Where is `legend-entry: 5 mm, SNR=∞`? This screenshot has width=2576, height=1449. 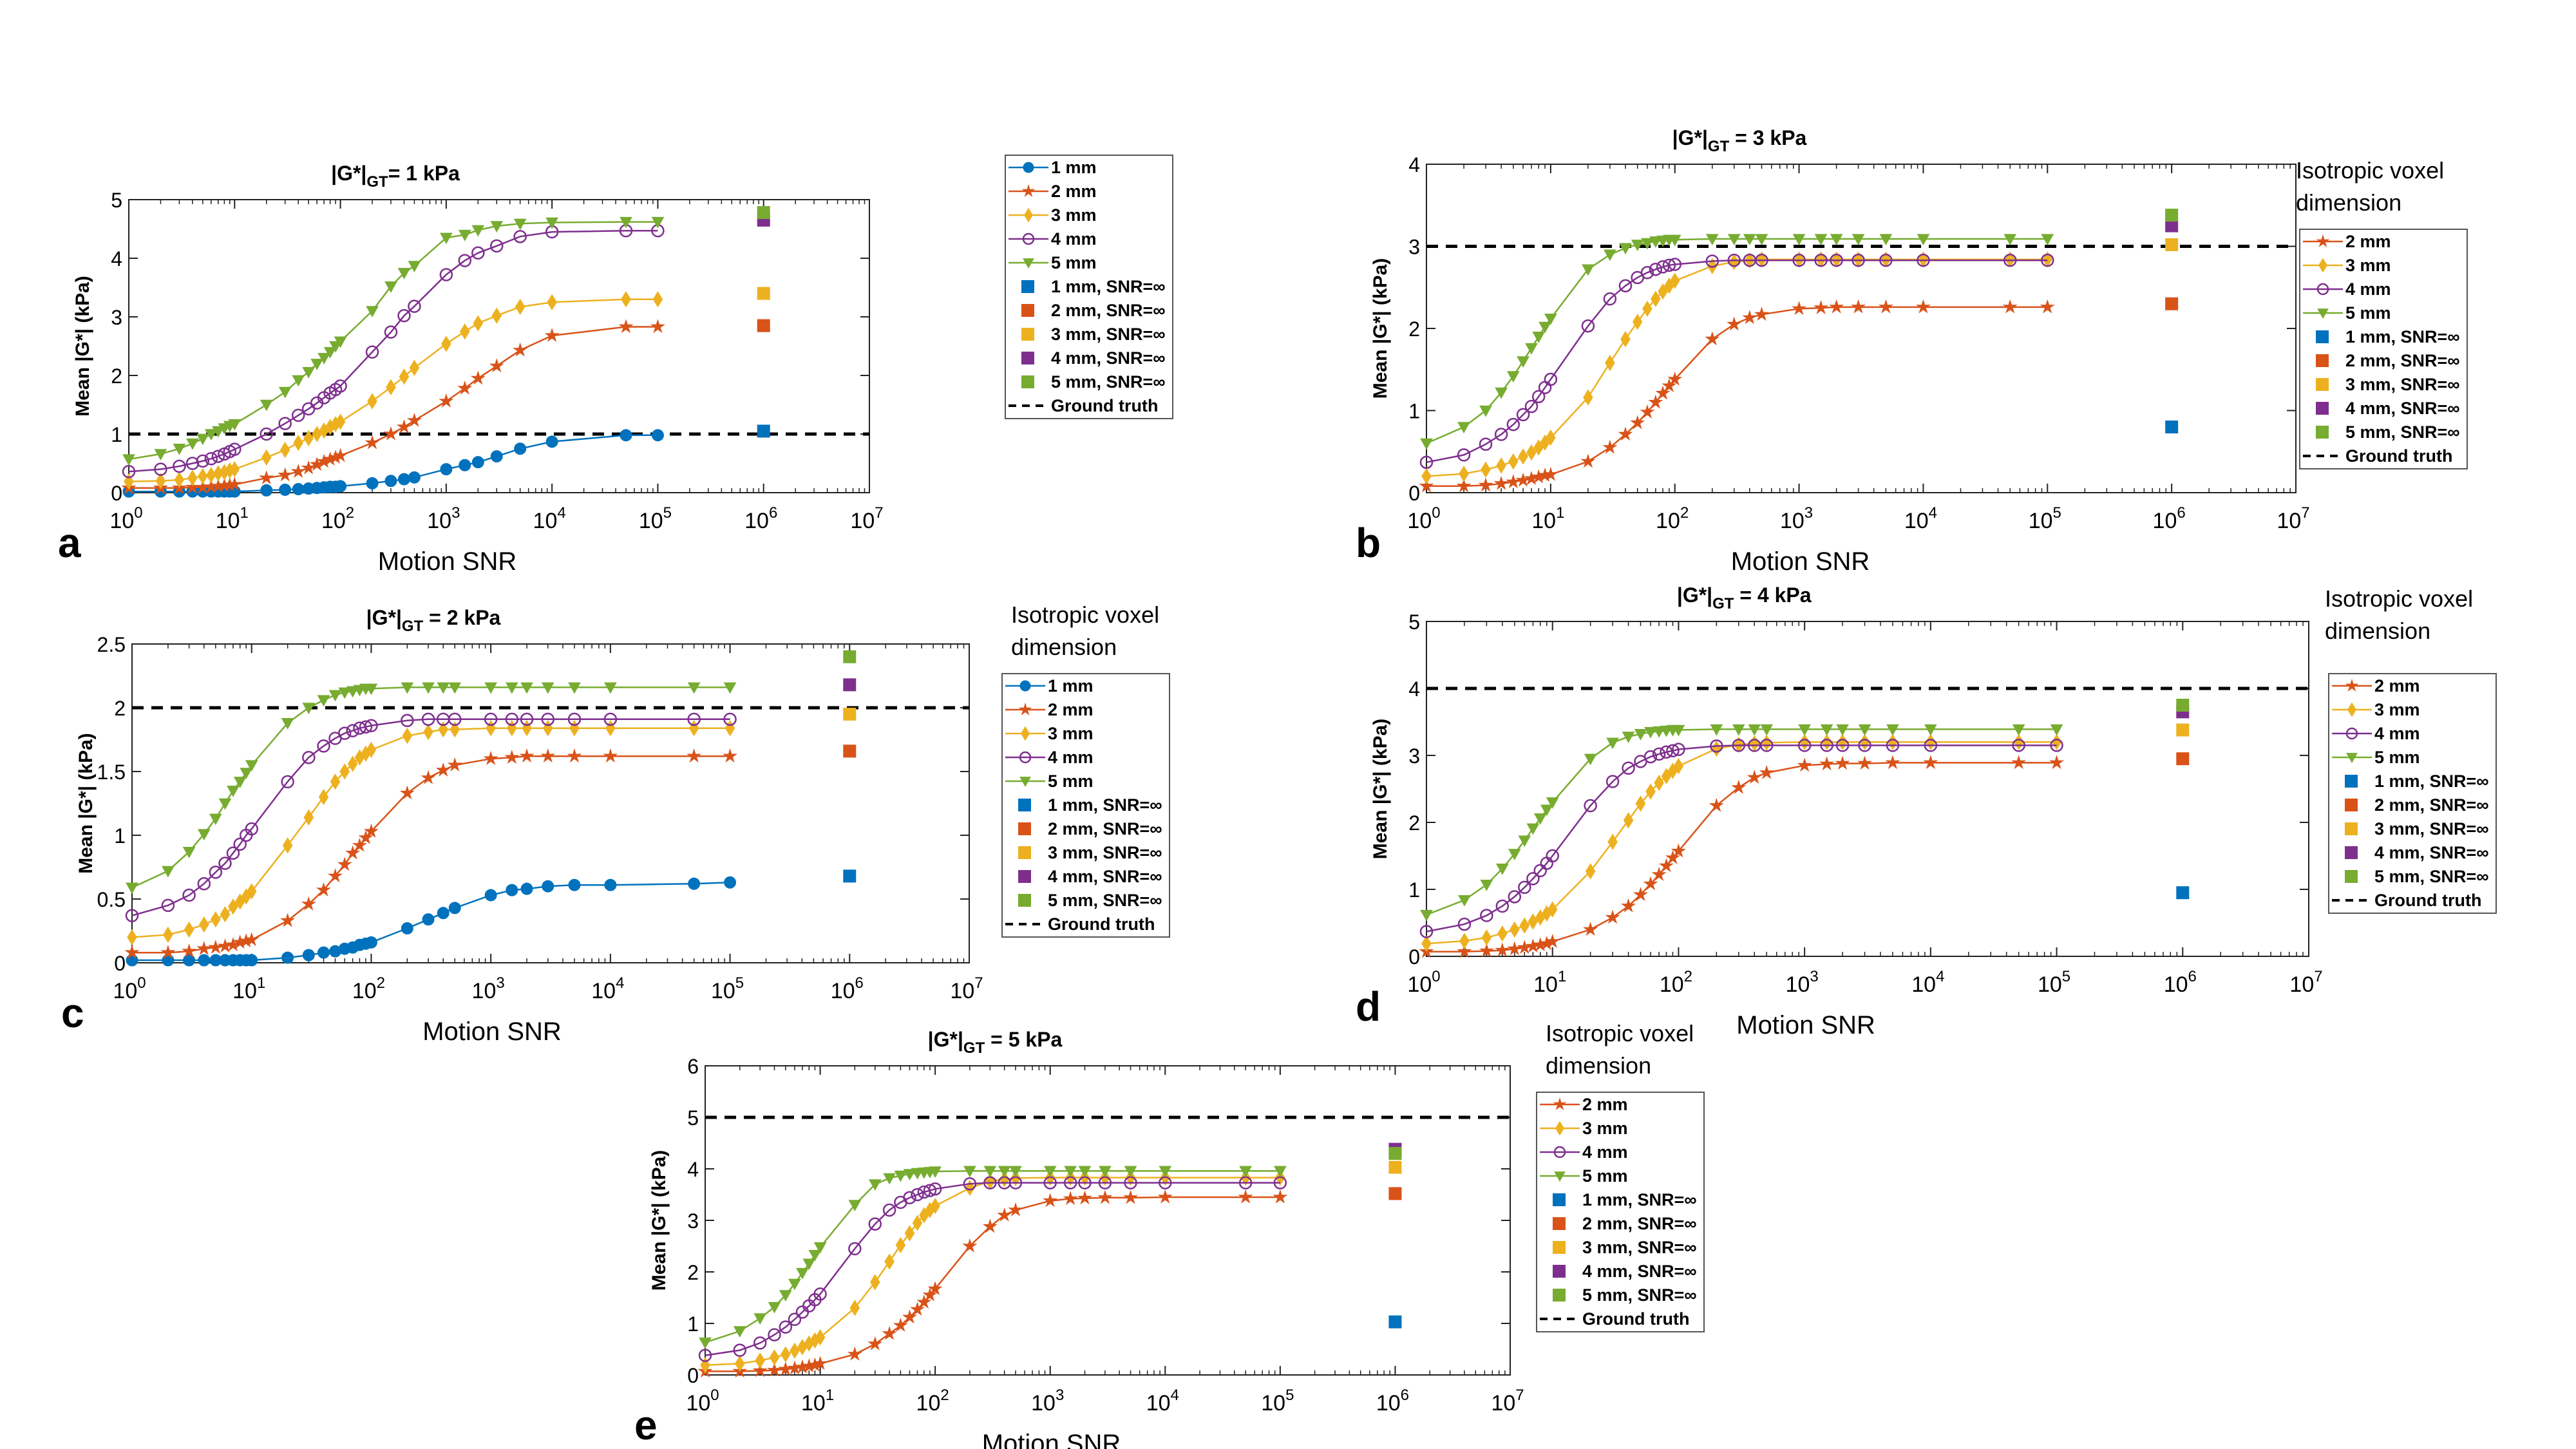 legend-entry: 5 mm, SNR=∞ is located at coordinates (2383, 432).